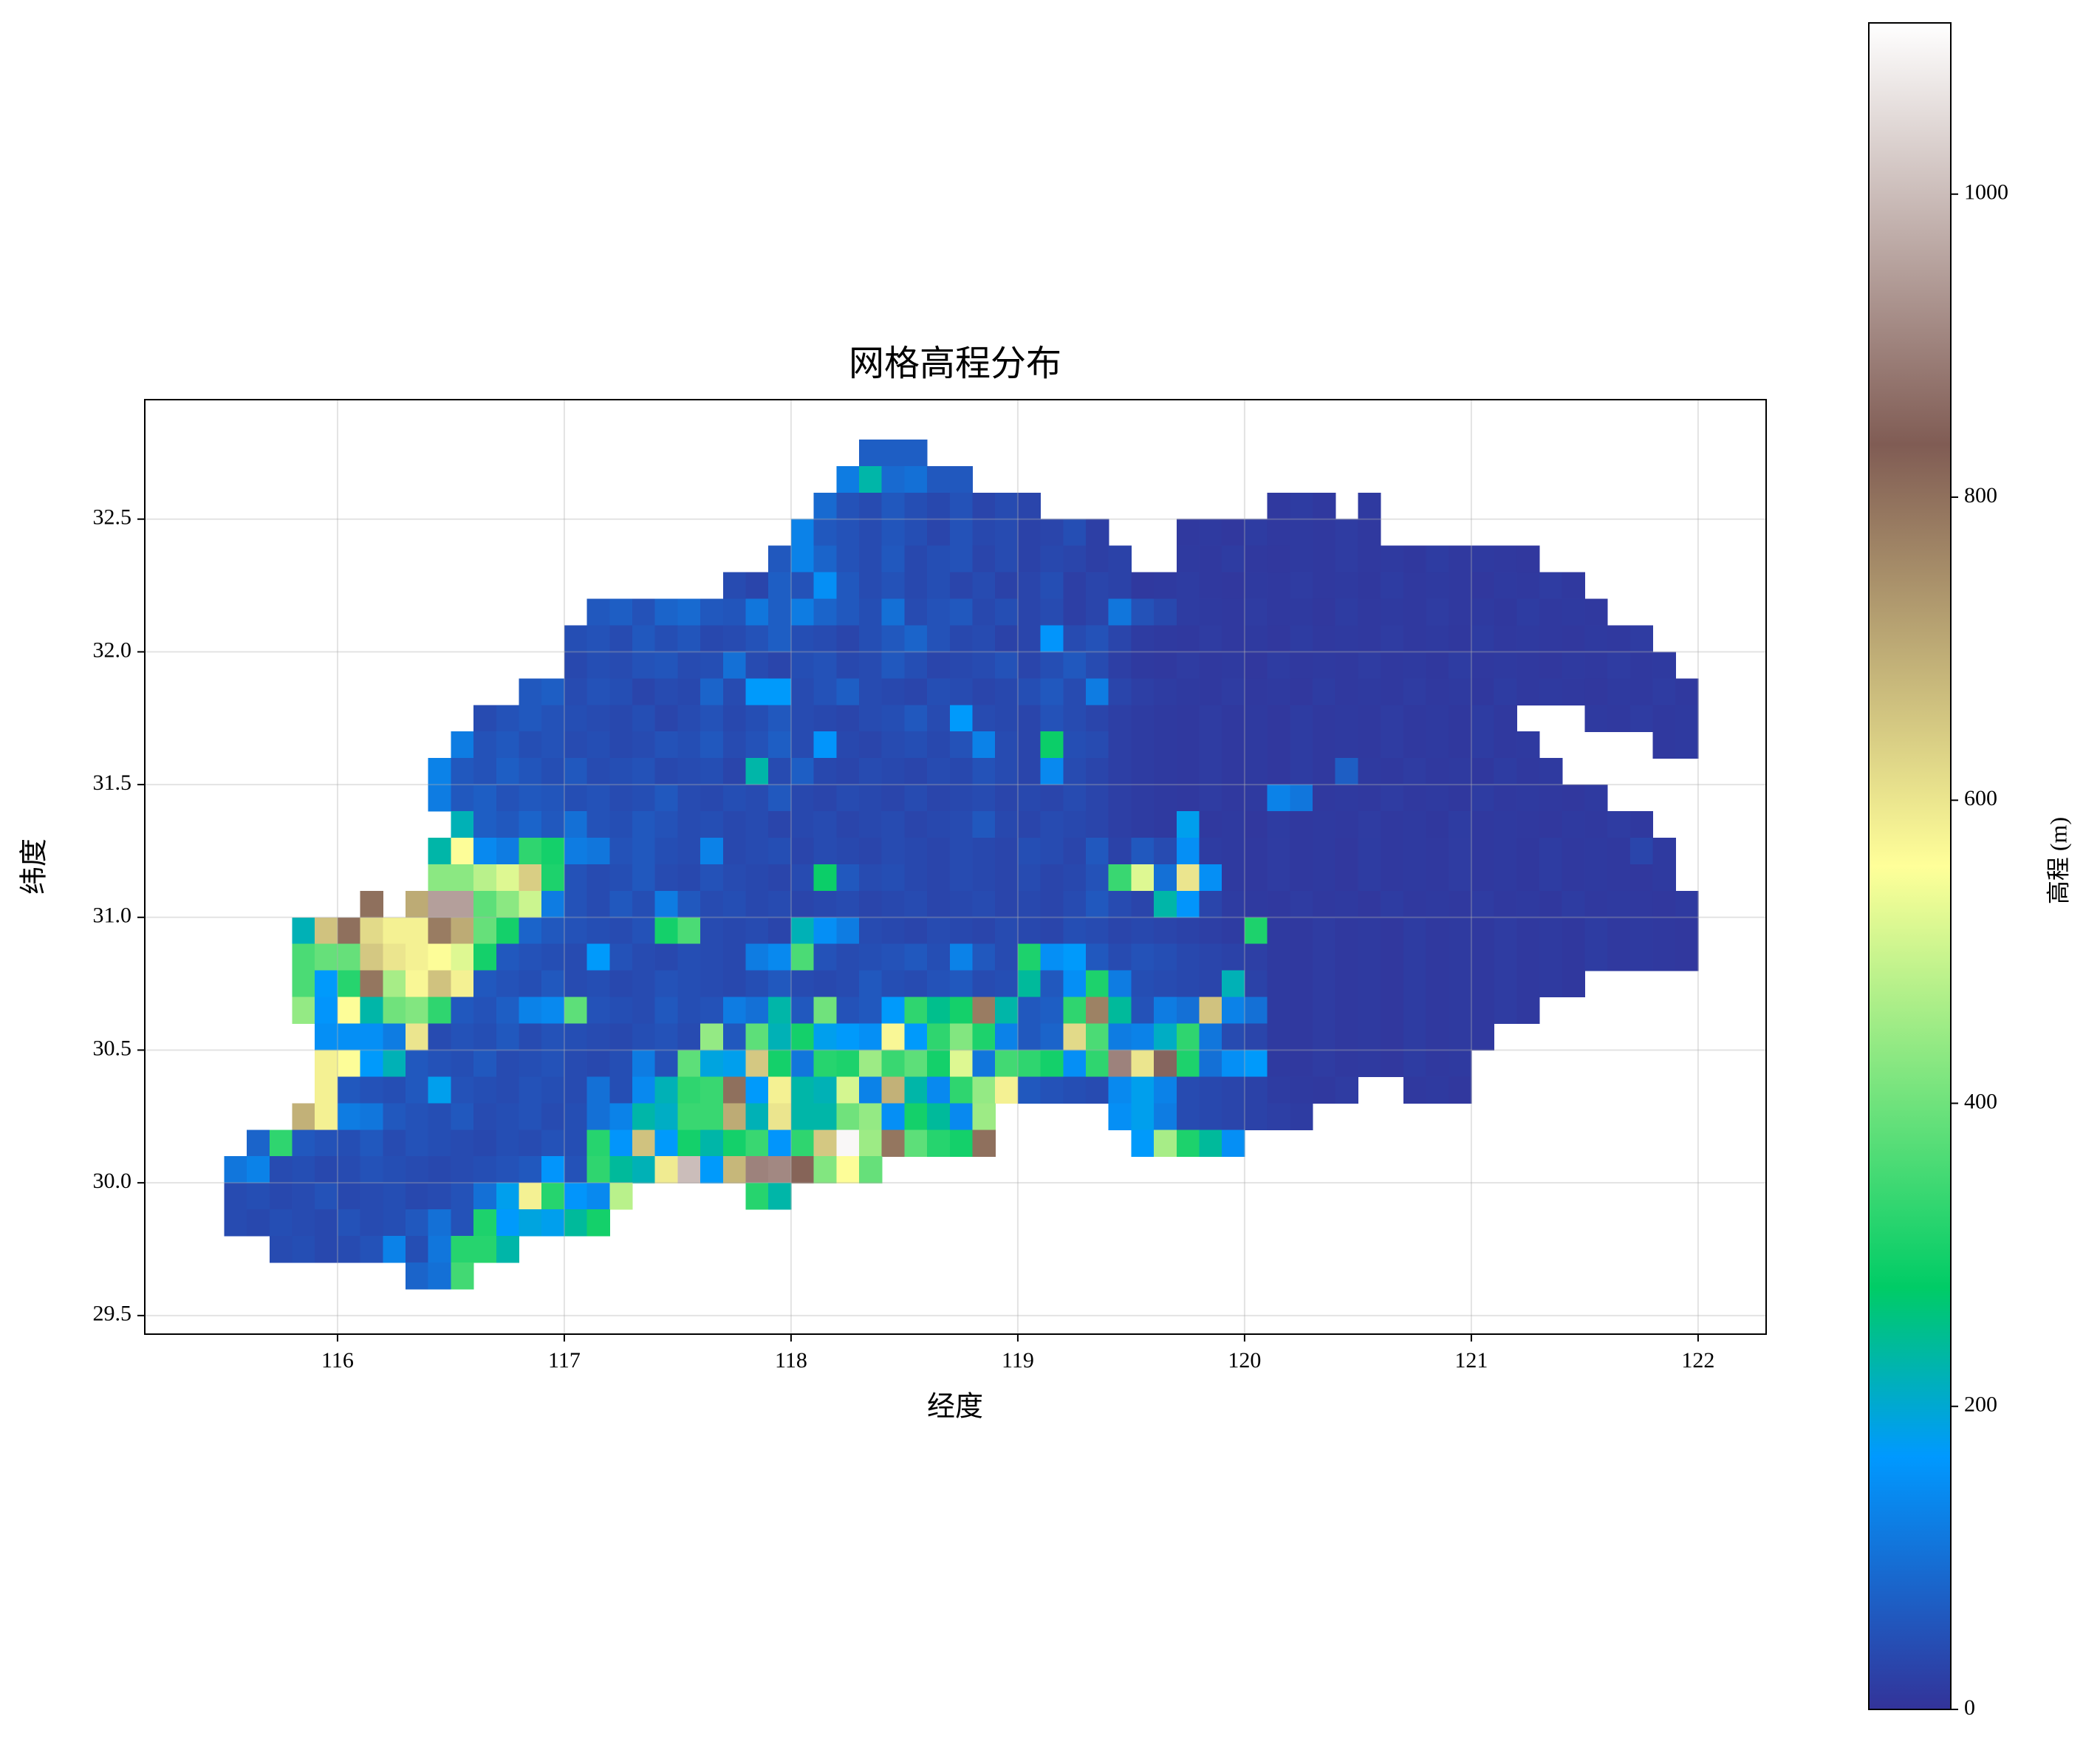 The image size is (2100, 1753). What do you see at coordinates (1980, 798) in the screenshot?
I see `colorbar-tick-label: 600` at bounding box center [1980, 798].